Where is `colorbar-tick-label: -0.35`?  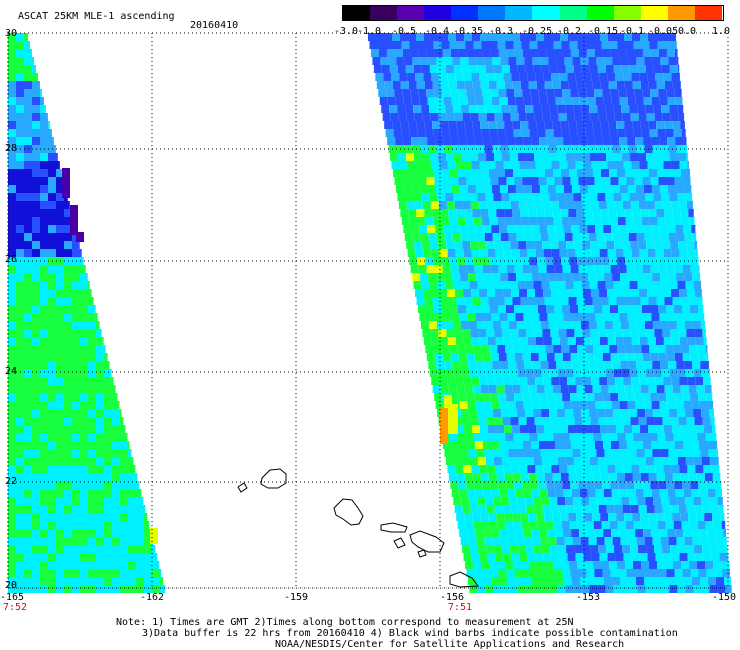
colorbar-tick-label: -0.35 is located at coordinates (468, 31).